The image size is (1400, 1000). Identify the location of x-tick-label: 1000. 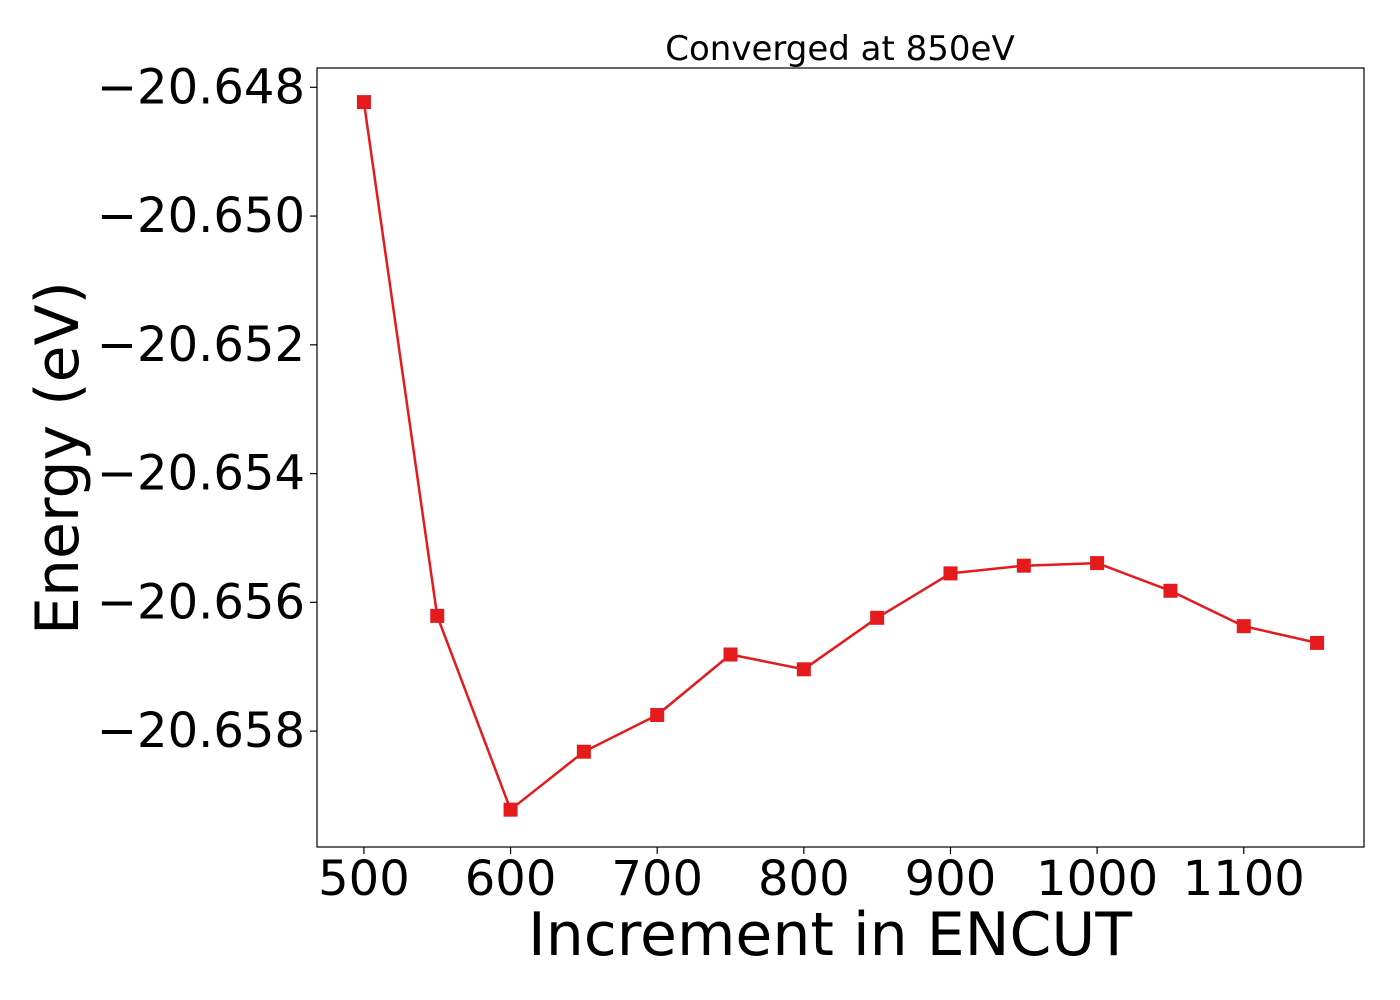
(1097, 879).